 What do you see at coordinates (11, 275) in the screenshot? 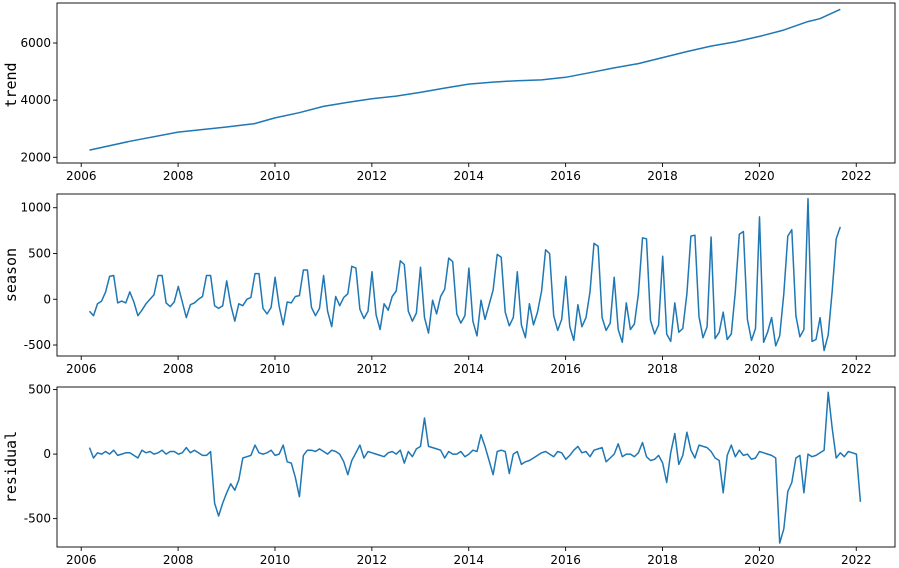
I see `ylabel-season: season` at bounding box center [11, 275].